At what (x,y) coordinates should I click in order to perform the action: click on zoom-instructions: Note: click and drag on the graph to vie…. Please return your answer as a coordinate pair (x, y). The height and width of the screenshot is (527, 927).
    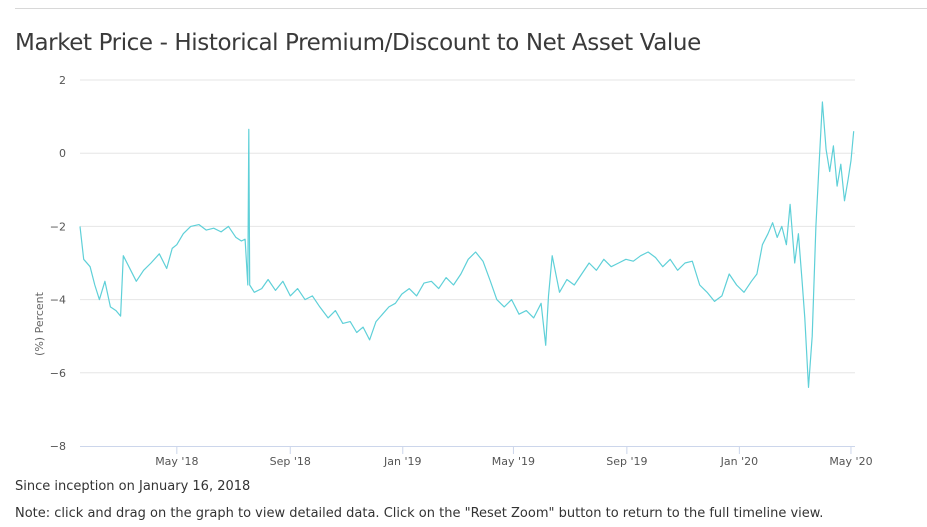
    Looking at the image, I should click on (419, 513).